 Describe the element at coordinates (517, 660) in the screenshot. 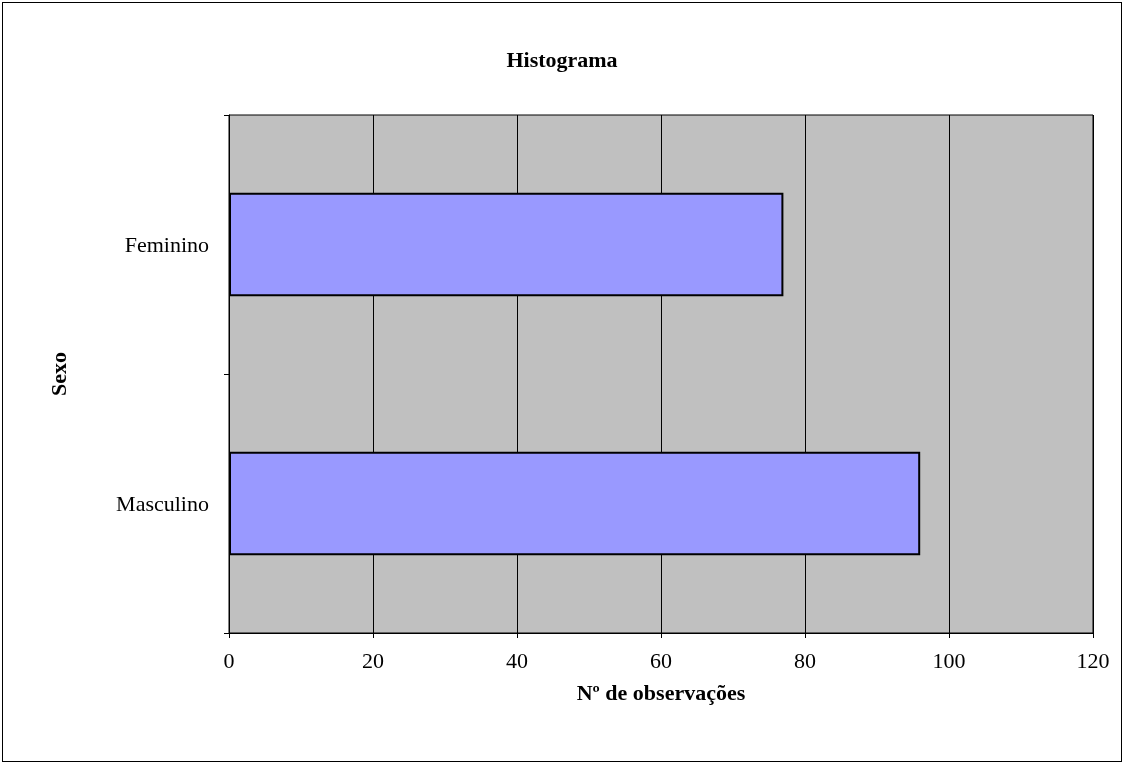

I see `x-tick-label: 40` at that location.